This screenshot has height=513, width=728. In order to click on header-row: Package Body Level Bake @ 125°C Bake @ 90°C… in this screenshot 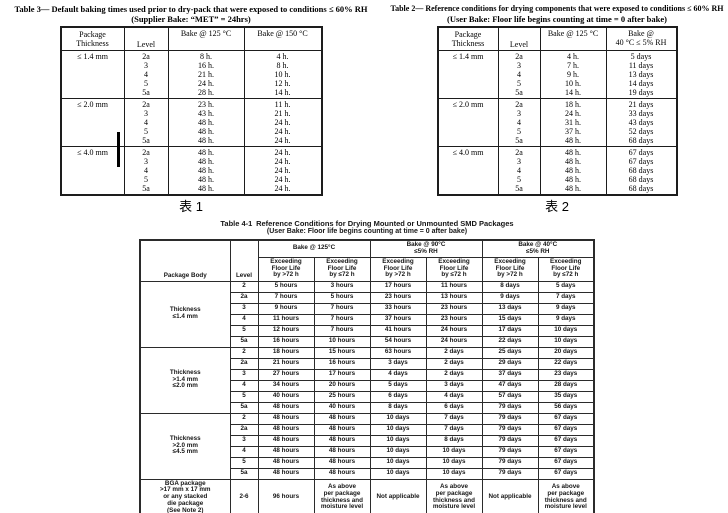, I will do `click(367, 260)`.